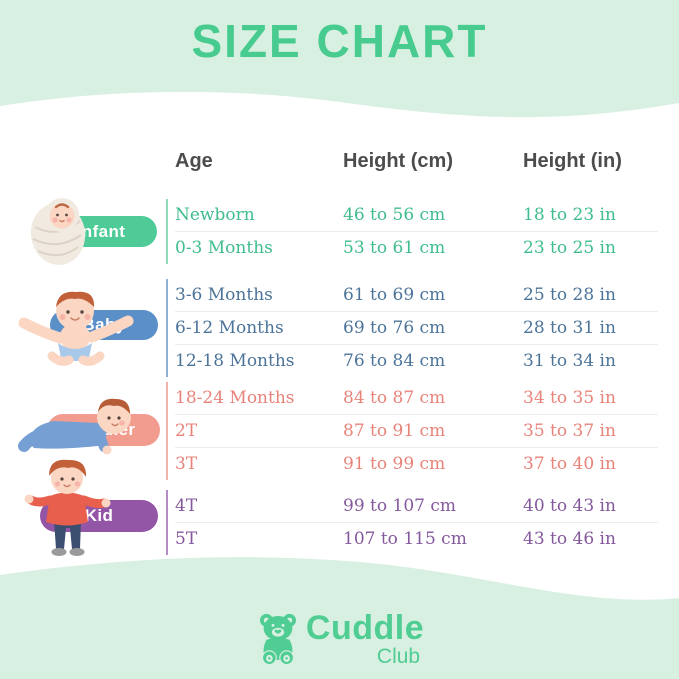  Describe the element at coordinates (399, 506) in the screenshot. I see `height-cm-cell: 99 to 107 cm` at that location.